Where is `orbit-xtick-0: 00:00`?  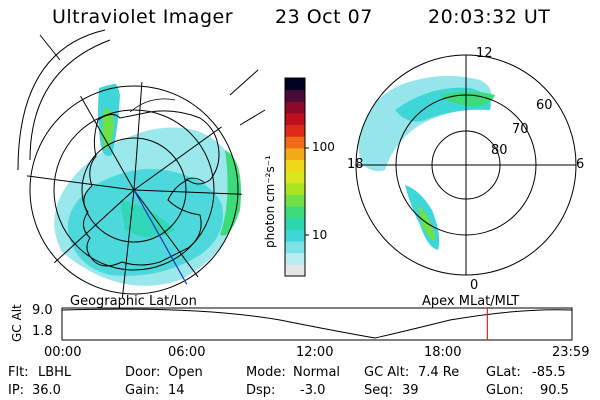
orbit-xtick-0: 00:00 is located at coordinates (63, 352).